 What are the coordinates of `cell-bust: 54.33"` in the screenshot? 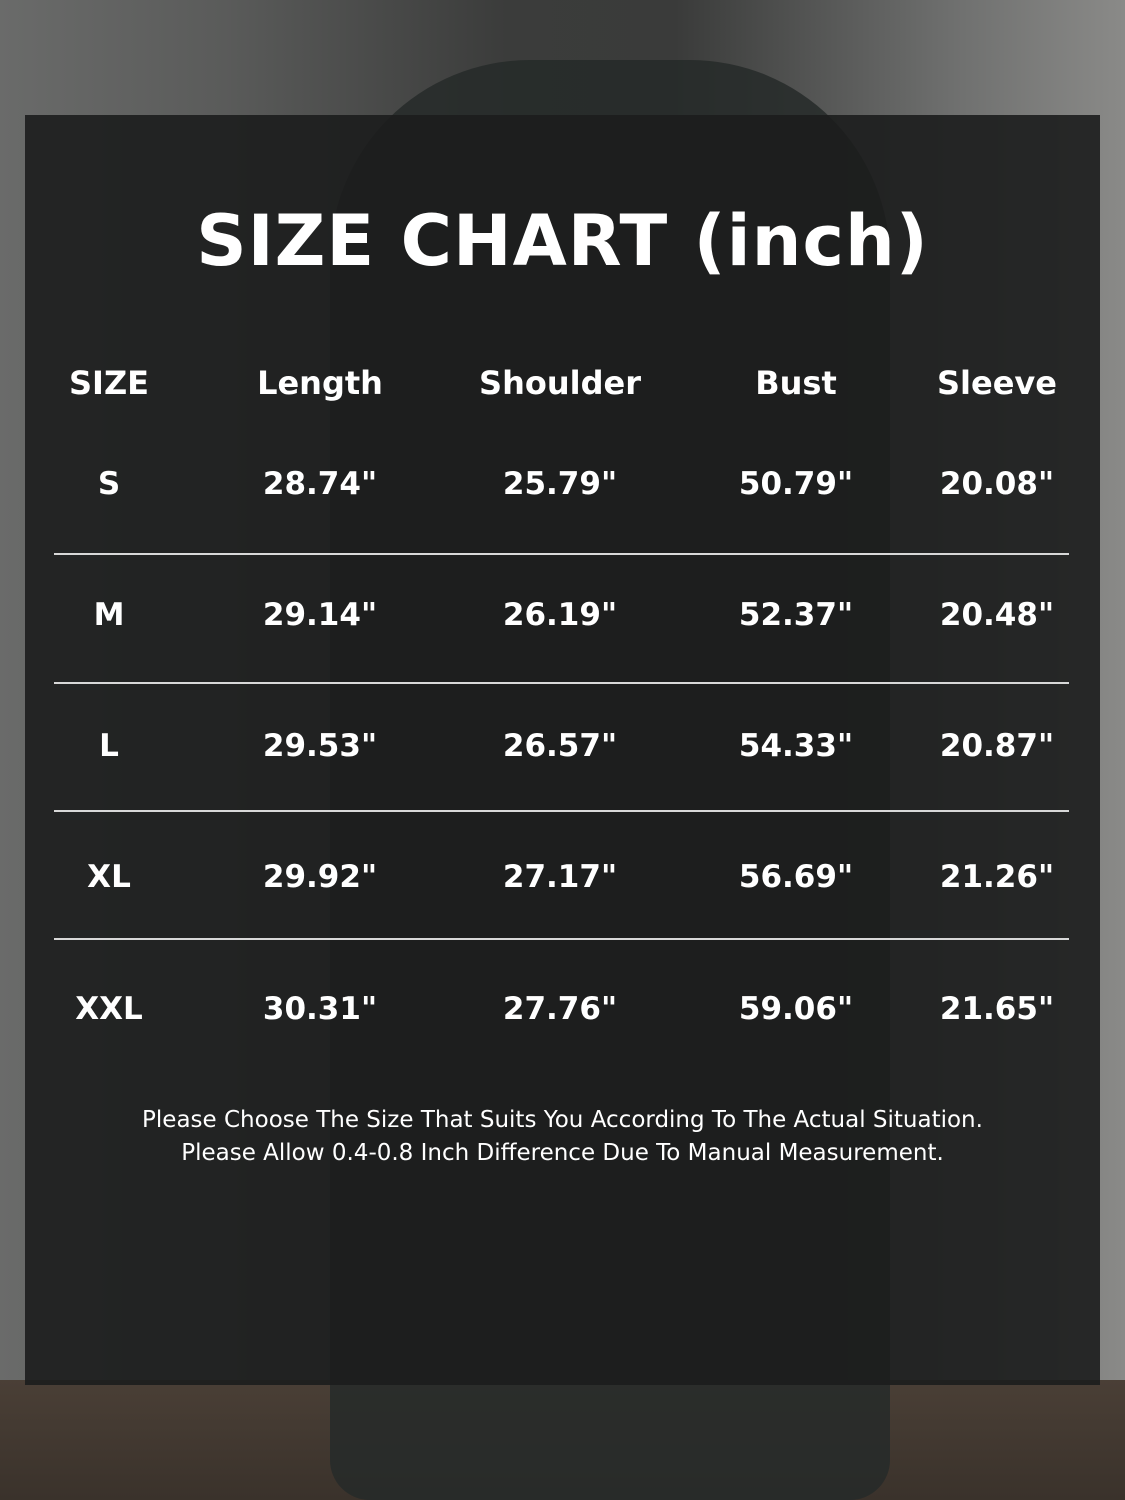 It's located at (796, 746).